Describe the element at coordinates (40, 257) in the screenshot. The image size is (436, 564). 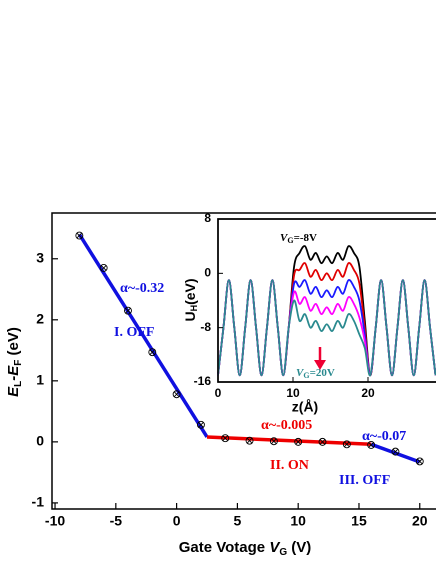
I see `y-tick-label: 3` at that location.